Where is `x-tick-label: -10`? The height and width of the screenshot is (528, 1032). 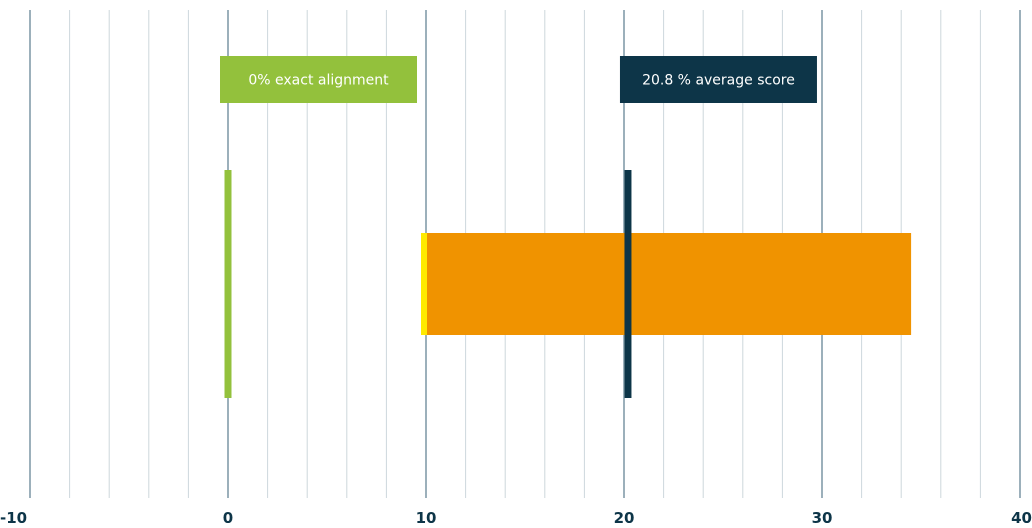
x-tick-label: -10 is located at coordinates (13, 518).